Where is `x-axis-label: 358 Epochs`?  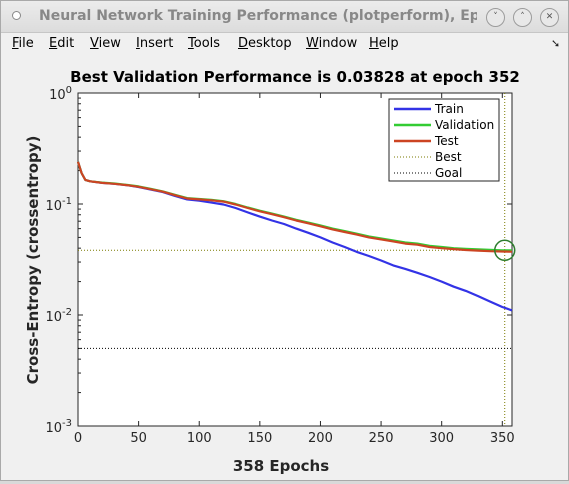 x-axis-label: 358 Epochs is located at coordinates (281, 466).